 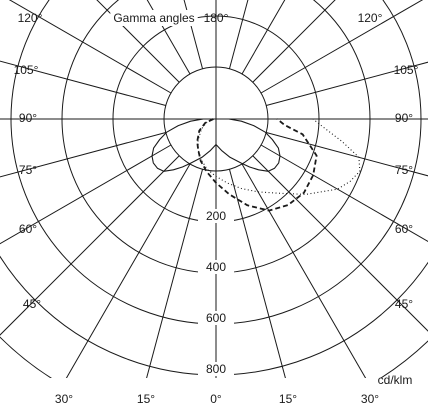 I want to click on curve-dashed, so click(x=257, y=165).